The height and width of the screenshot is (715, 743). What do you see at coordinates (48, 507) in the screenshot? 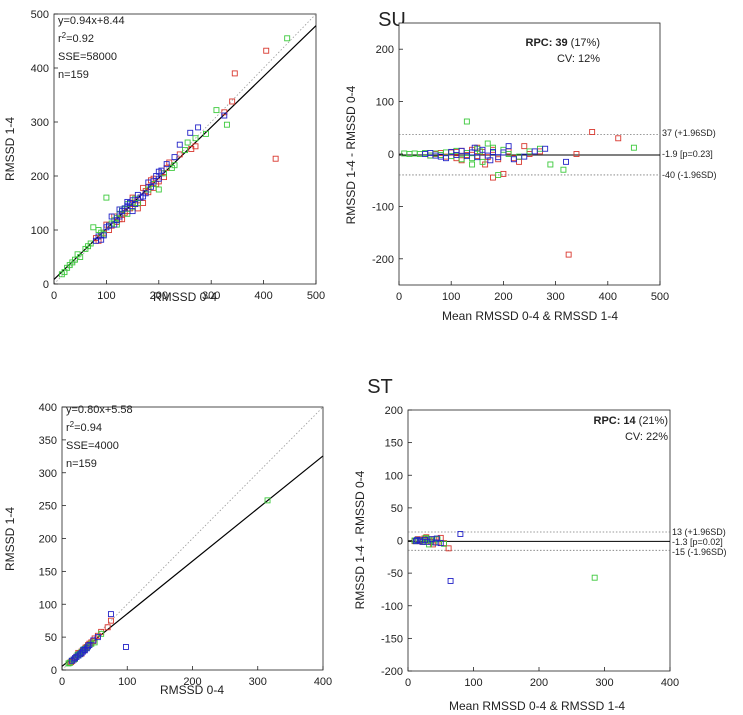
I see `st-scatter-ytick-label-5: 250` at bounding box center [48, 507].